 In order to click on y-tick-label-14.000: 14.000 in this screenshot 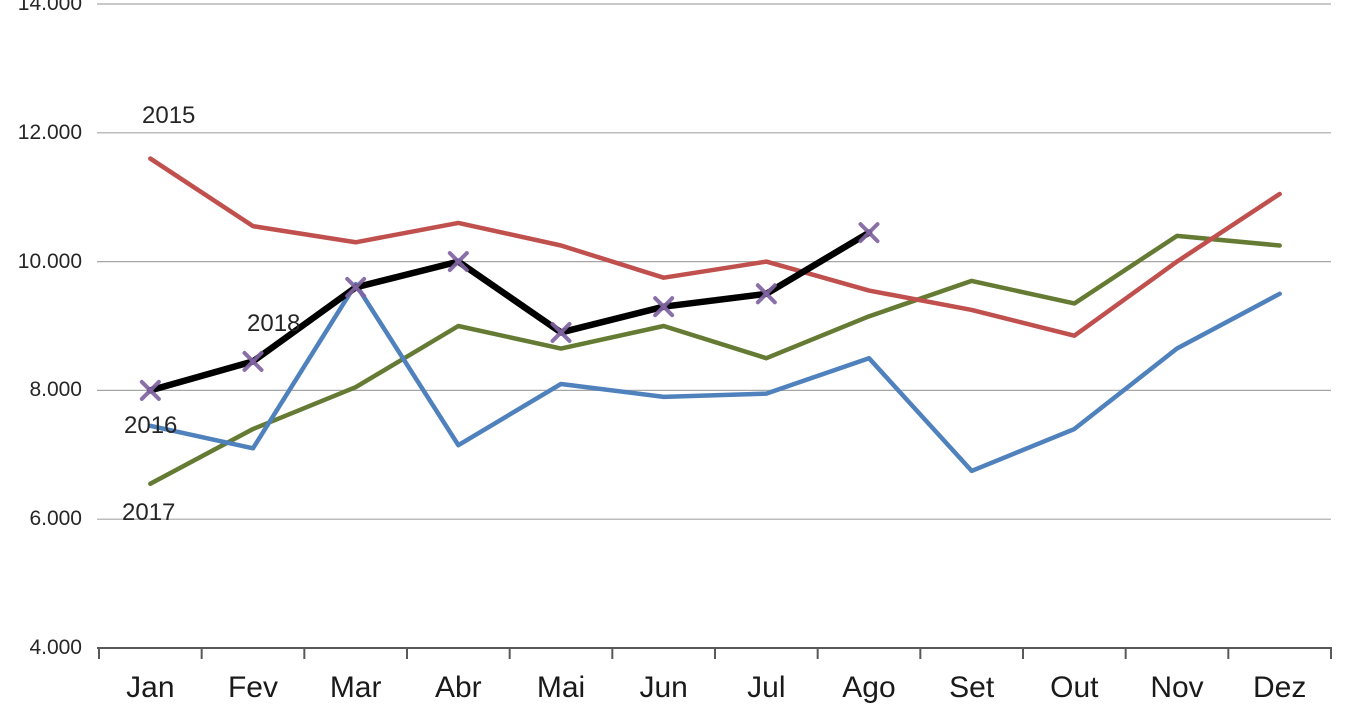, I will do `click(49, 7)`.